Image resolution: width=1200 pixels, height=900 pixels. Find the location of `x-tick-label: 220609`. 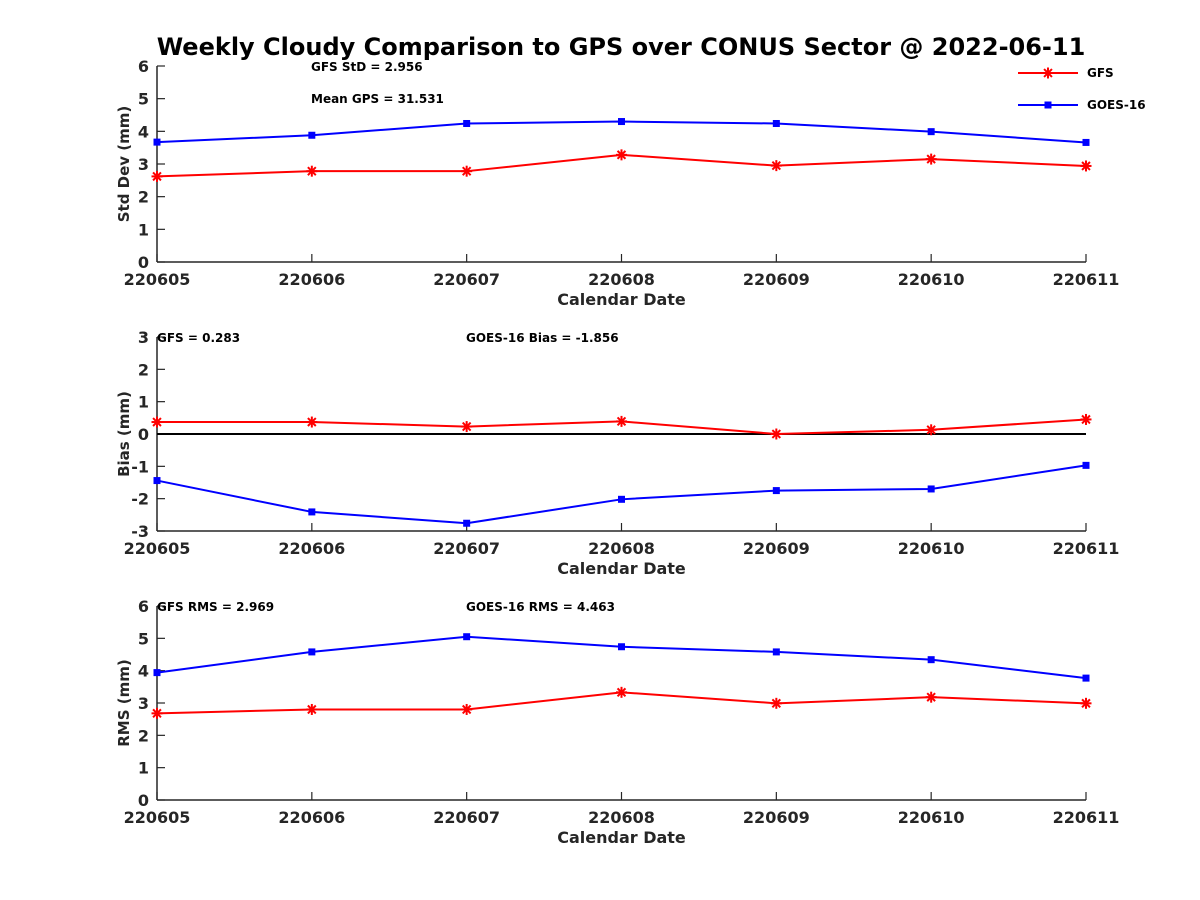

x-tick-label: 220609 is located at coordinates (776, 548).